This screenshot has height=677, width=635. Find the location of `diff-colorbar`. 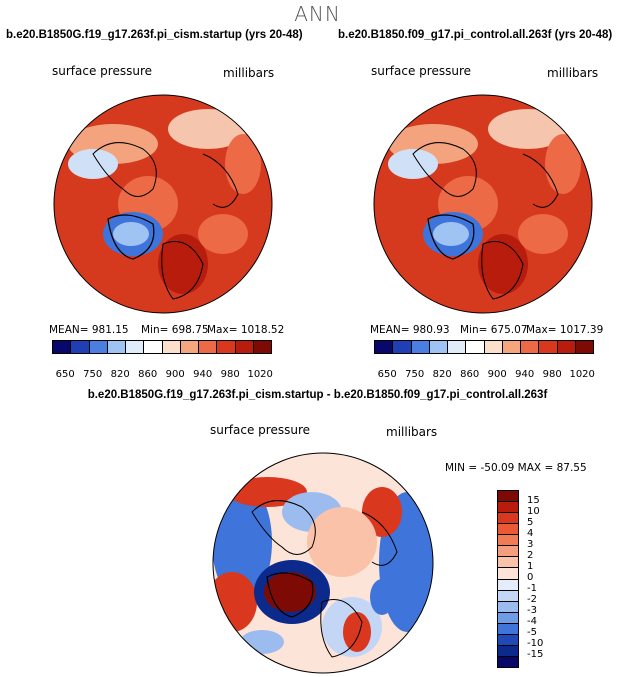

diff-colorbar is located at coordinates (508, 579).